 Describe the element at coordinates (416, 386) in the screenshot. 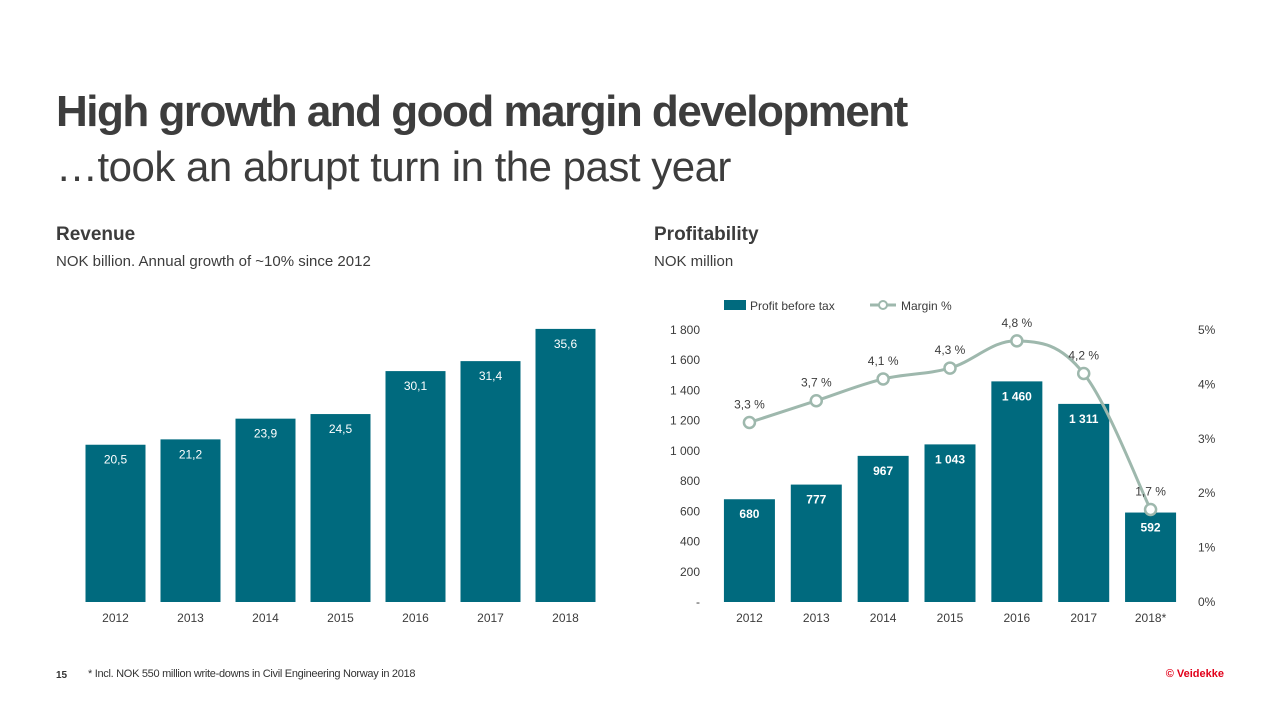

I see `revenue-value-label: 30,1` at that location.